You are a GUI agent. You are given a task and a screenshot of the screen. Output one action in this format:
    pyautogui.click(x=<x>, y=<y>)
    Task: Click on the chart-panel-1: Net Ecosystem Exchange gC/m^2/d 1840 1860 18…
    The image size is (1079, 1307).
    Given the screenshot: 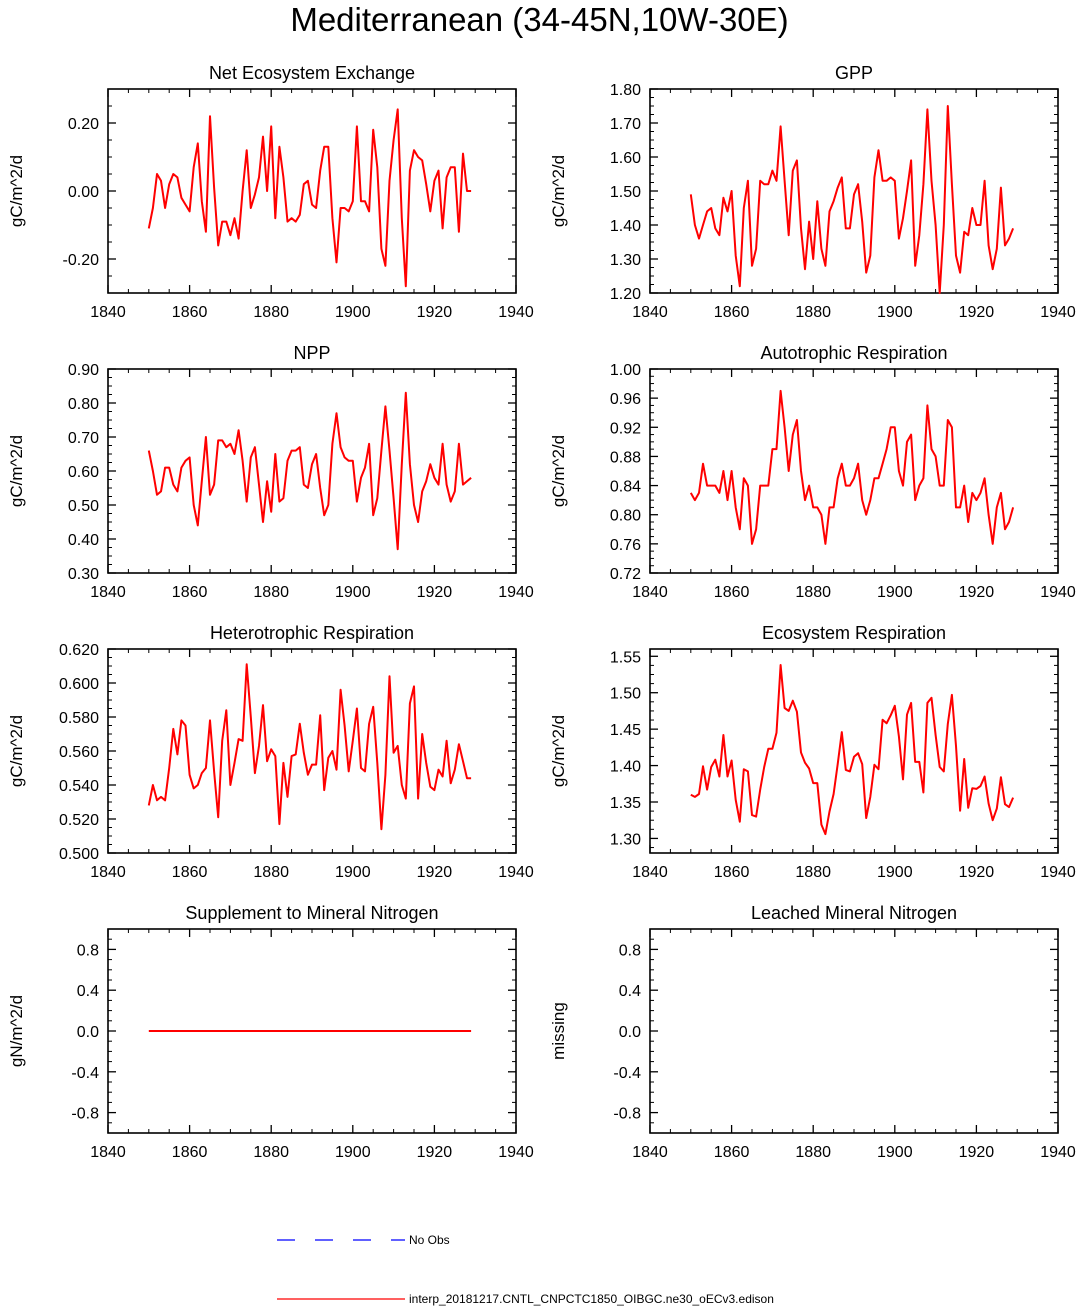 What is the action you would take?
    pyautogui.click(x=270, y=192)
    